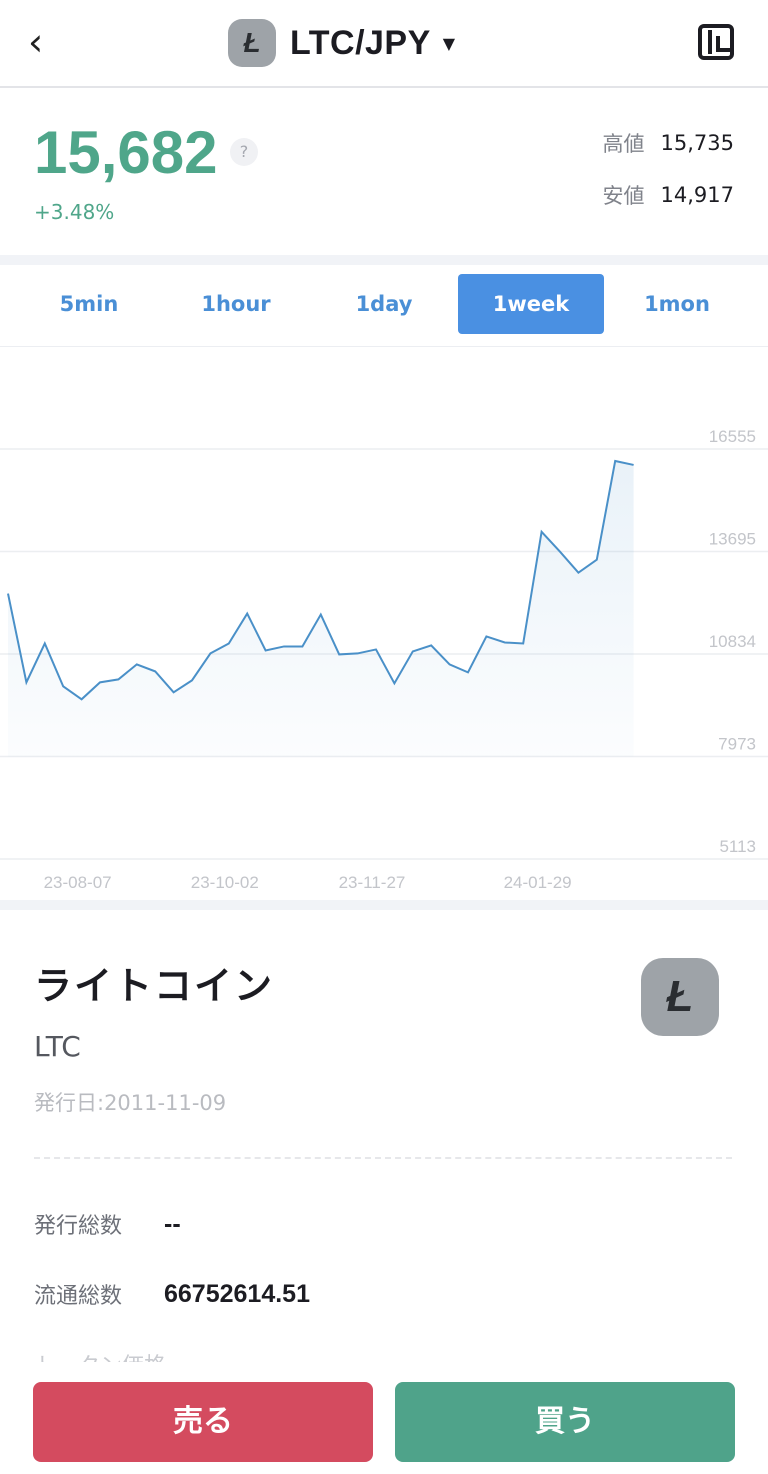 Image resolution: width=768 pixels, height=1474 pixels. Describe the element at coordinates (677, 304) in the screenshot. I see `tab-1mon: 1mon` at that location.